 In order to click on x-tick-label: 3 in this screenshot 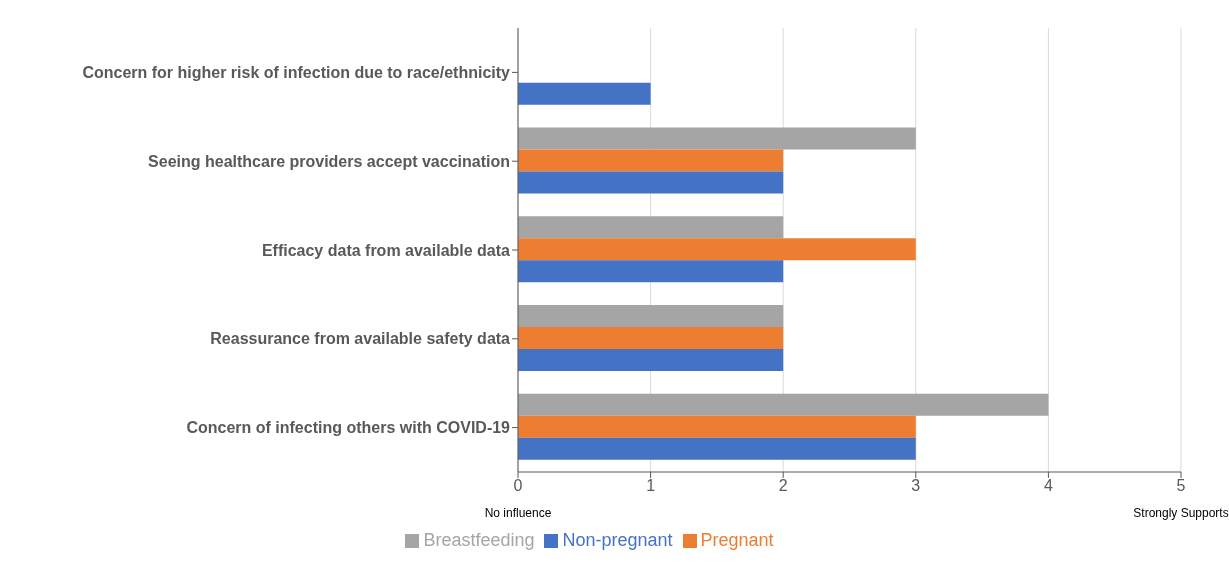, I will do `click(916, 486)`.